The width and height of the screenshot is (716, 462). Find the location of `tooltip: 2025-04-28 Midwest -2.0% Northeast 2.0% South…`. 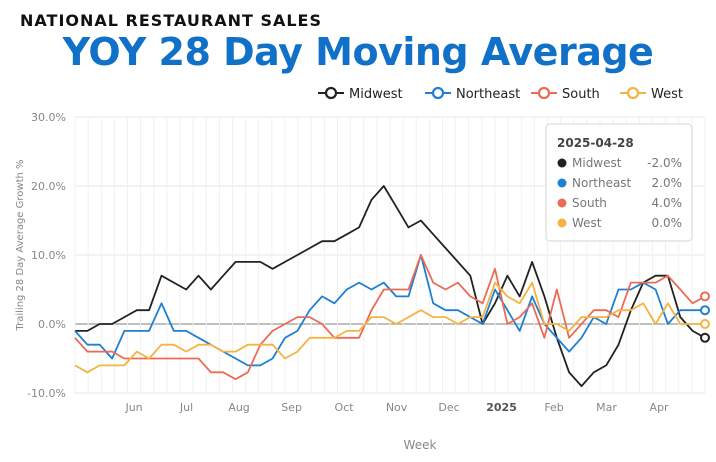

tooltip: 2025-04-28 Midwest -2.0% Northeast 2.0% South… is located at coordinates (619, 182).